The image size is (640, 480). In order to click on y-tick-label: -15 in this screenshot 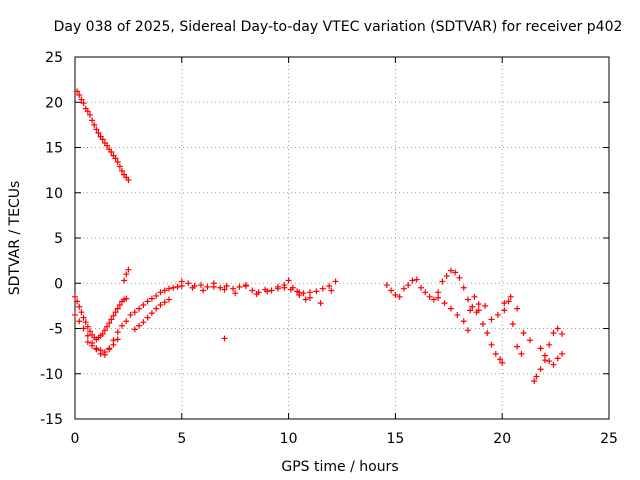, I will do `click(51, 420)`.